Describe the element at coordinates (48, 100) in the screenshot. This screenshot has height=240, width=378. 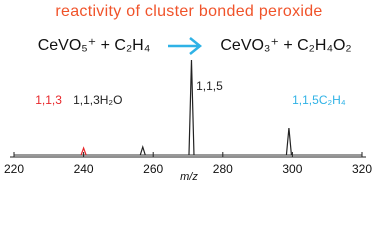
I see `peak-label: 1,1,3` at that location.